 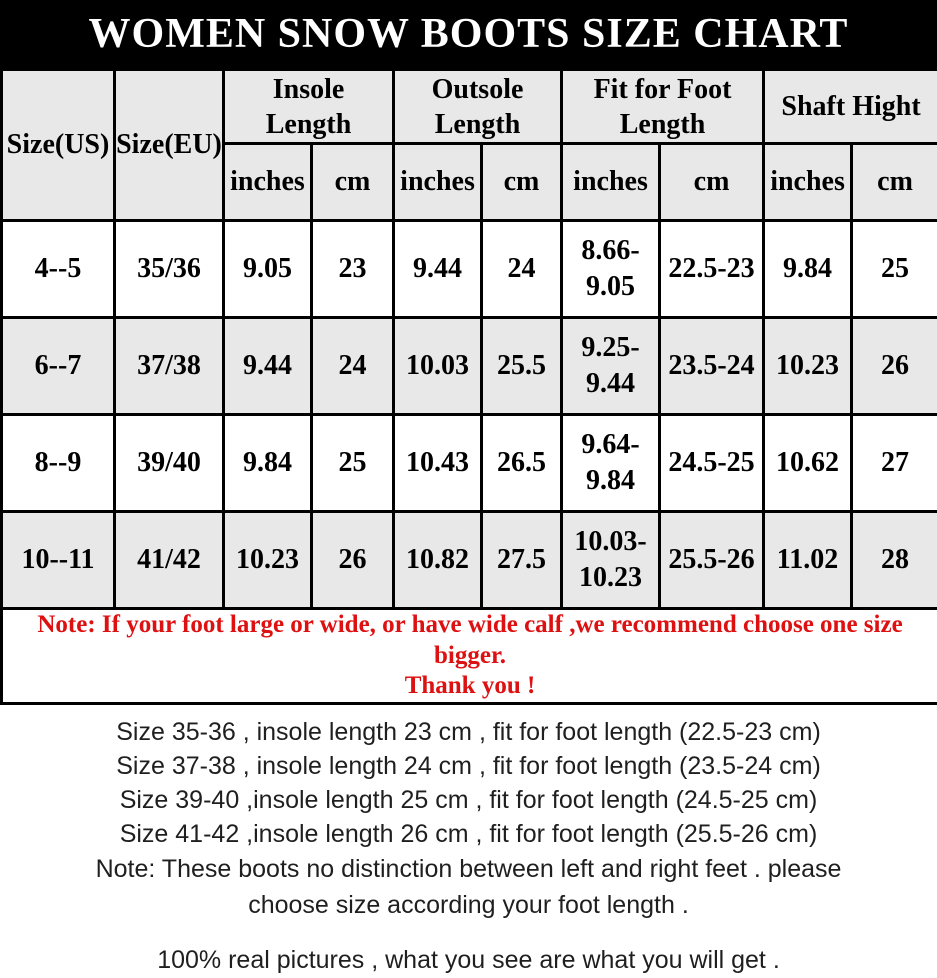 I want to click on header-unit-shaft-cm: cm, so click(x=894, y=182).